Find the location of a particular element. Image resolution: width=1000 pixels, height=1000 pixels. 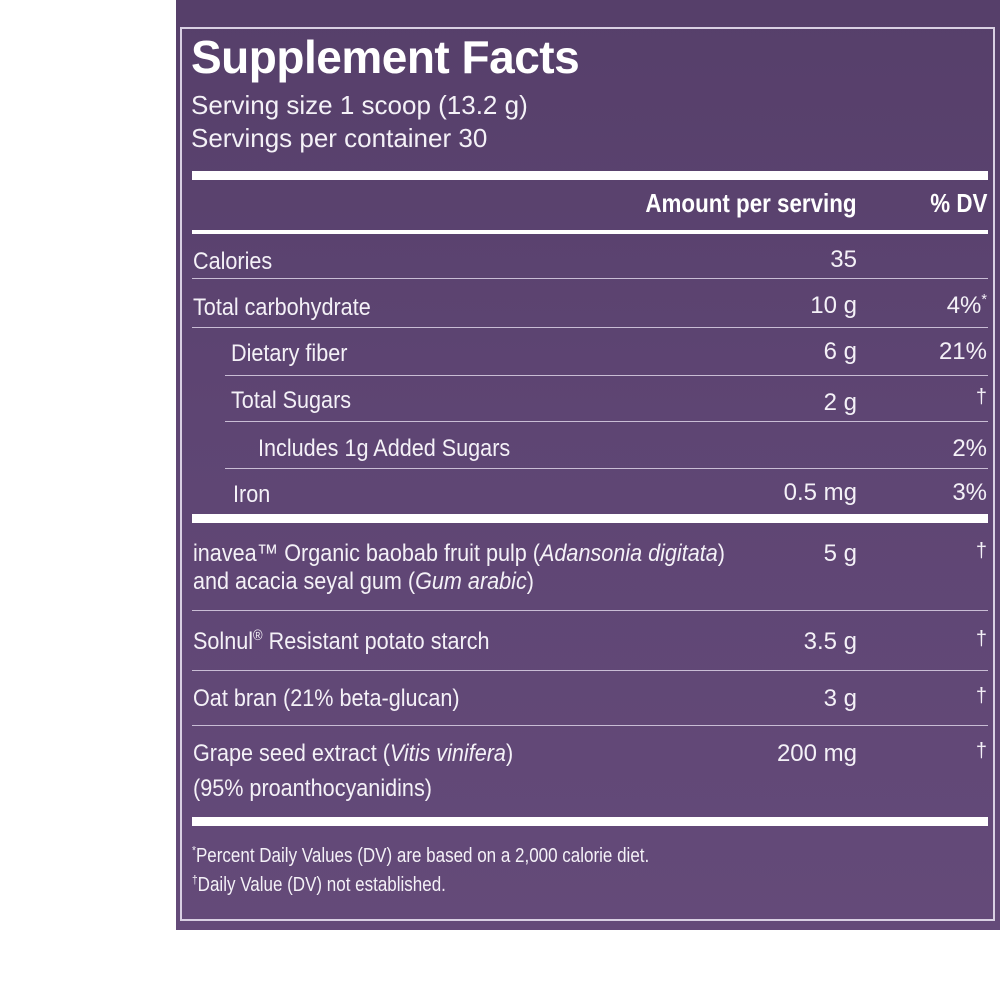

nutrient-amount: 10 g is located at coordinates (833, 305).